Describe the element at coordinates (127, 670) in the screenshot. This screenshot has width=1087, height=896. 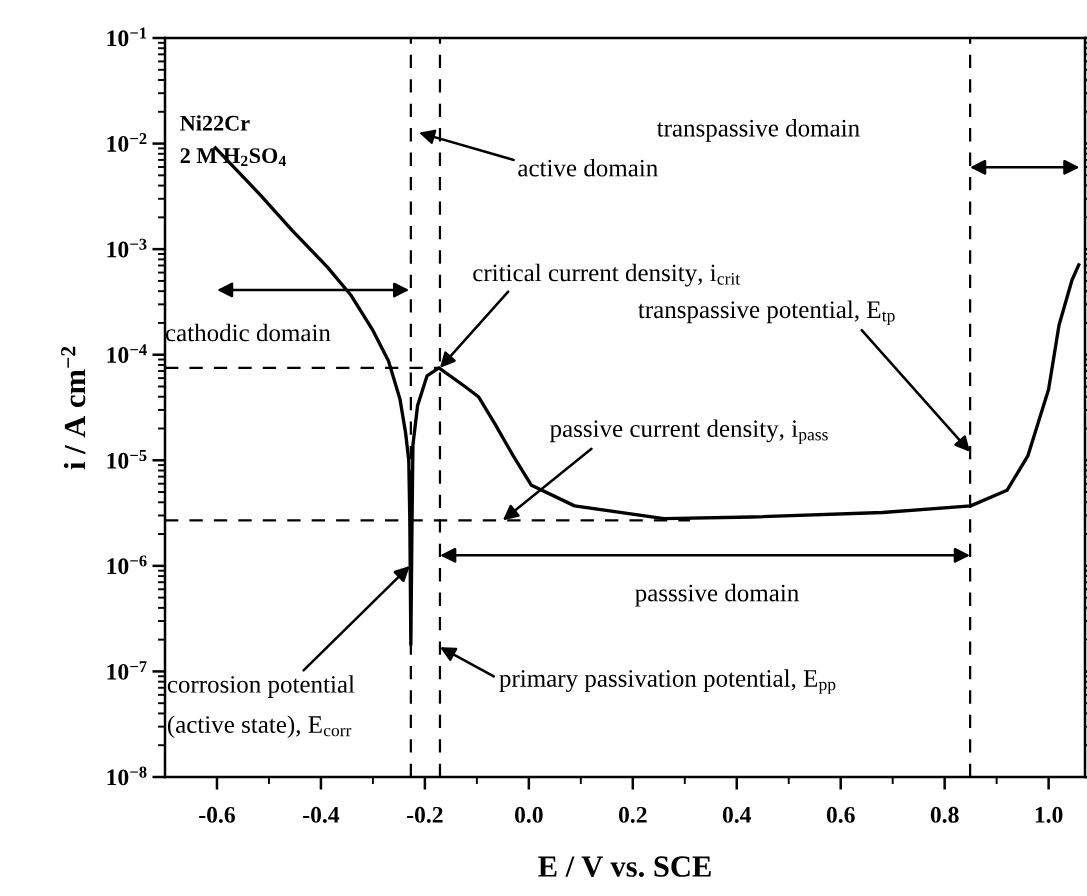
I see `y-tick-label: 10$^{−7}$` at that location.